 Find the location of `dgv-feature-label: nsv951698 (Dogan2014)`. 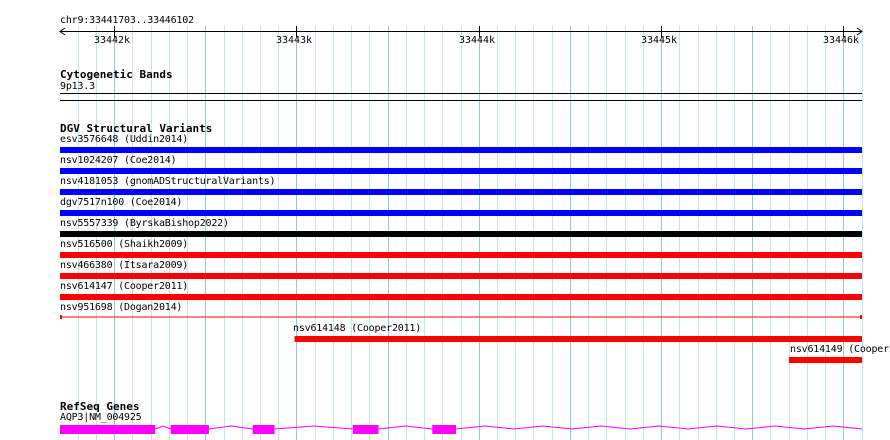

dgv-feature-label: nsv951698 (Dogan2014) is located at coordinates (121, 307).